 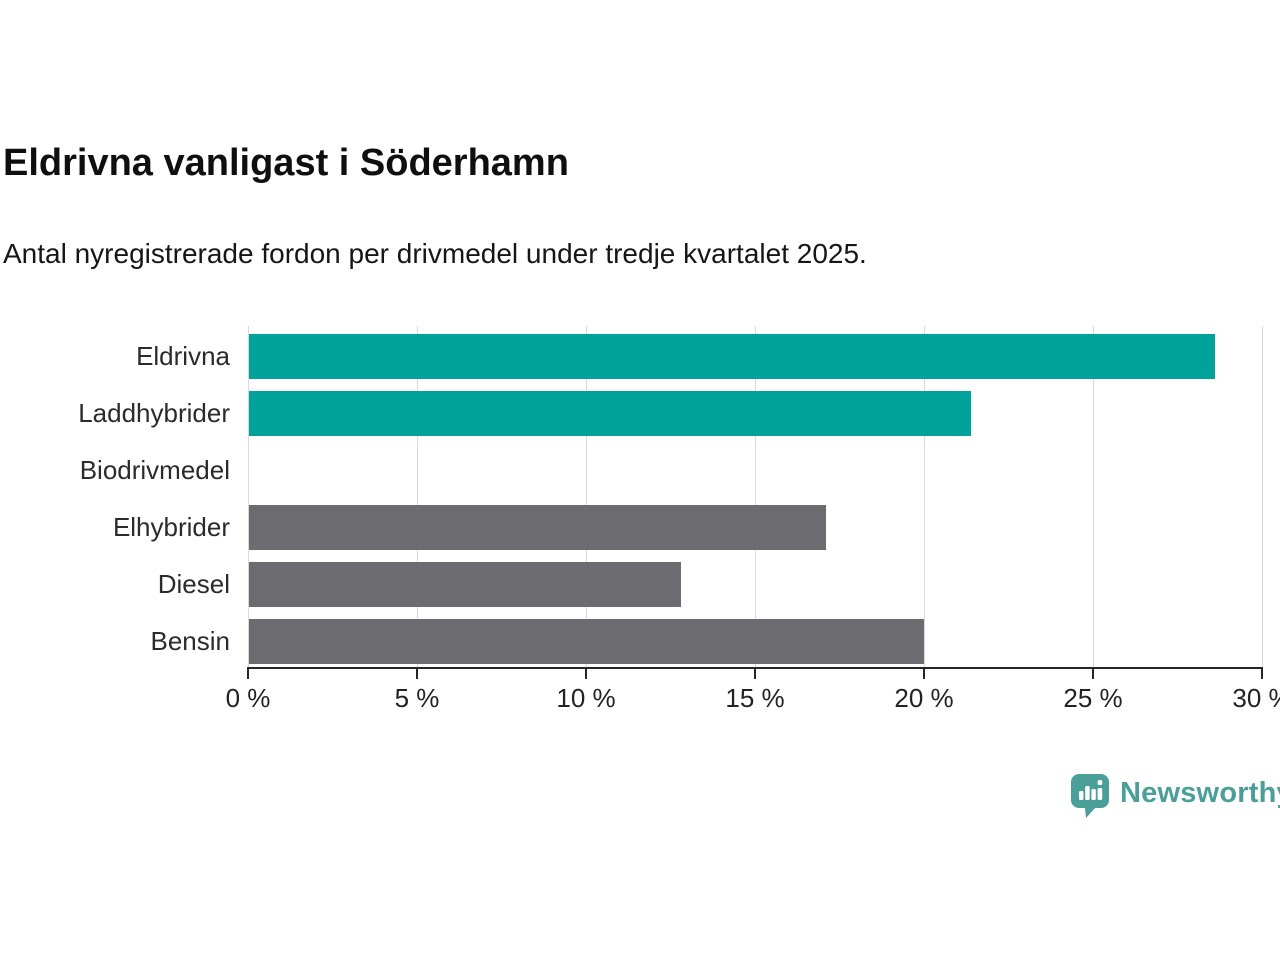 What do you see at coordinates (248, 698) in the screenshot?
I see `x-tick-label-0pct: 0 %` at bounding box center [248, 698].